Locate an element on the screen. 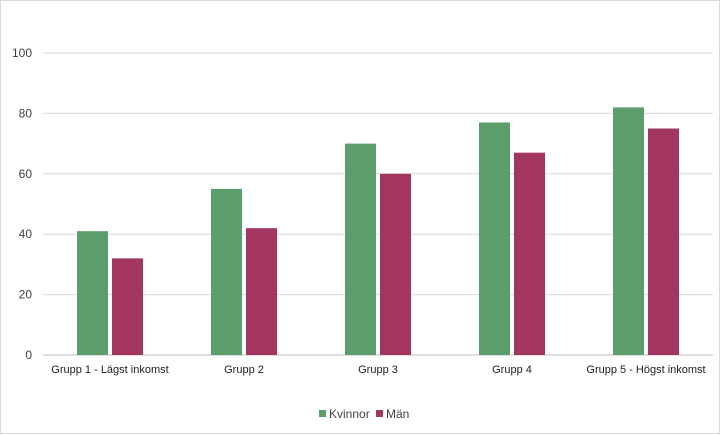  x-category-label: Grupp 3 is located at coordinates (378, 370).